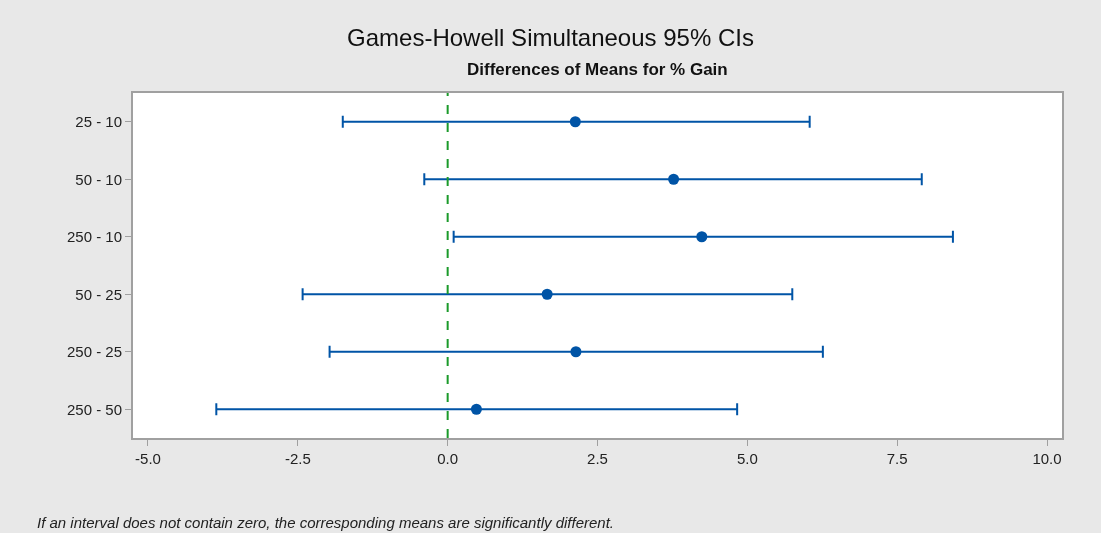 The image size is (1101, 533). Describe the element at coordinates (94, 351) in the screenshot. I see `y-tick-label: 250 - 25` at that location.